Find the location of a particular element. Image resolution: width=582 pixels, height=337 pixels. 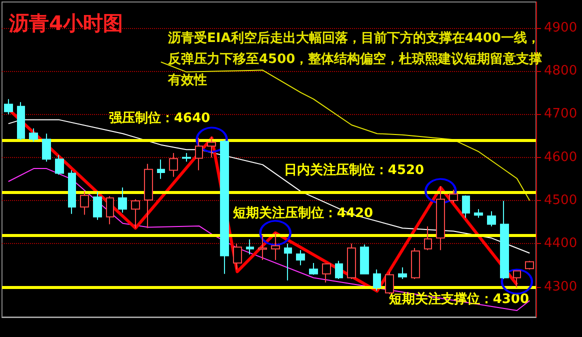

y-tick-label: 4600 is located at coordinates (561, 157).